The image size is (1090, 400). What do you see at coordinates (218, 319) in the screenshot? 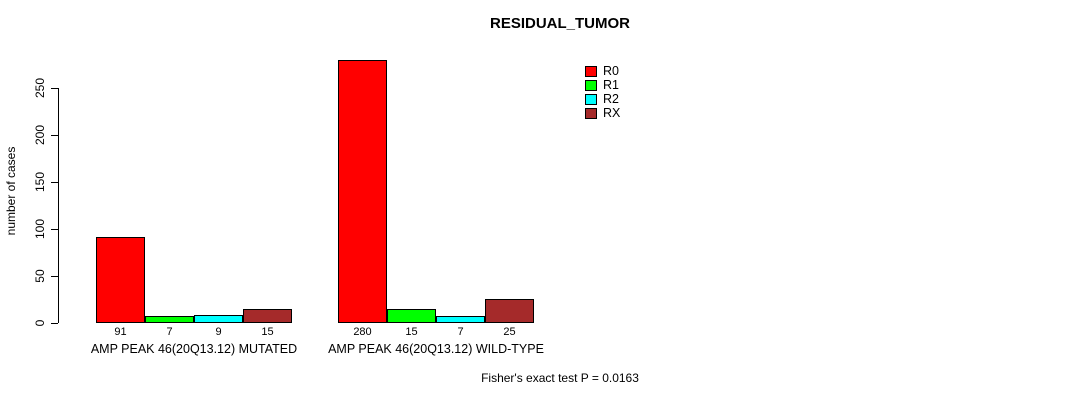
I see `bar-r2-group1` at bounding box center [218, 319].